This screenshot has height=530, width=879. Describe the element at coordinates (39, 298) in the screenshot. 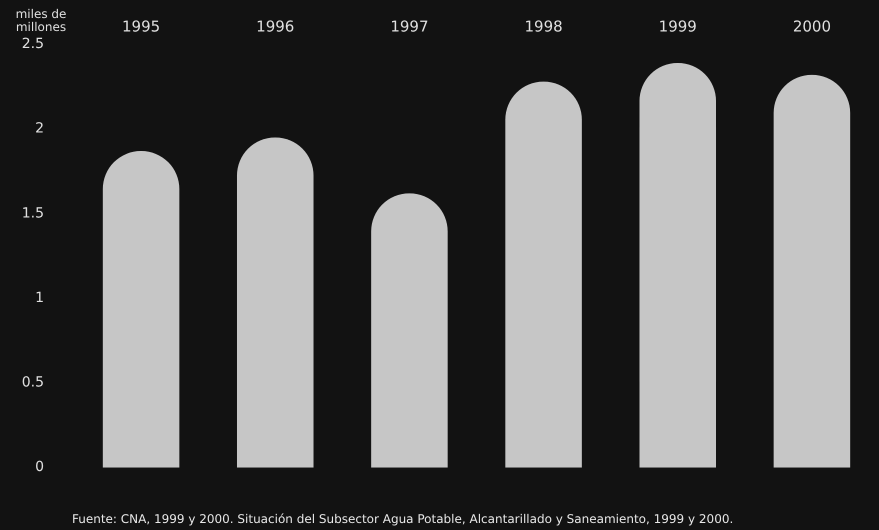

I see `y-tick-label: 1` at that location.